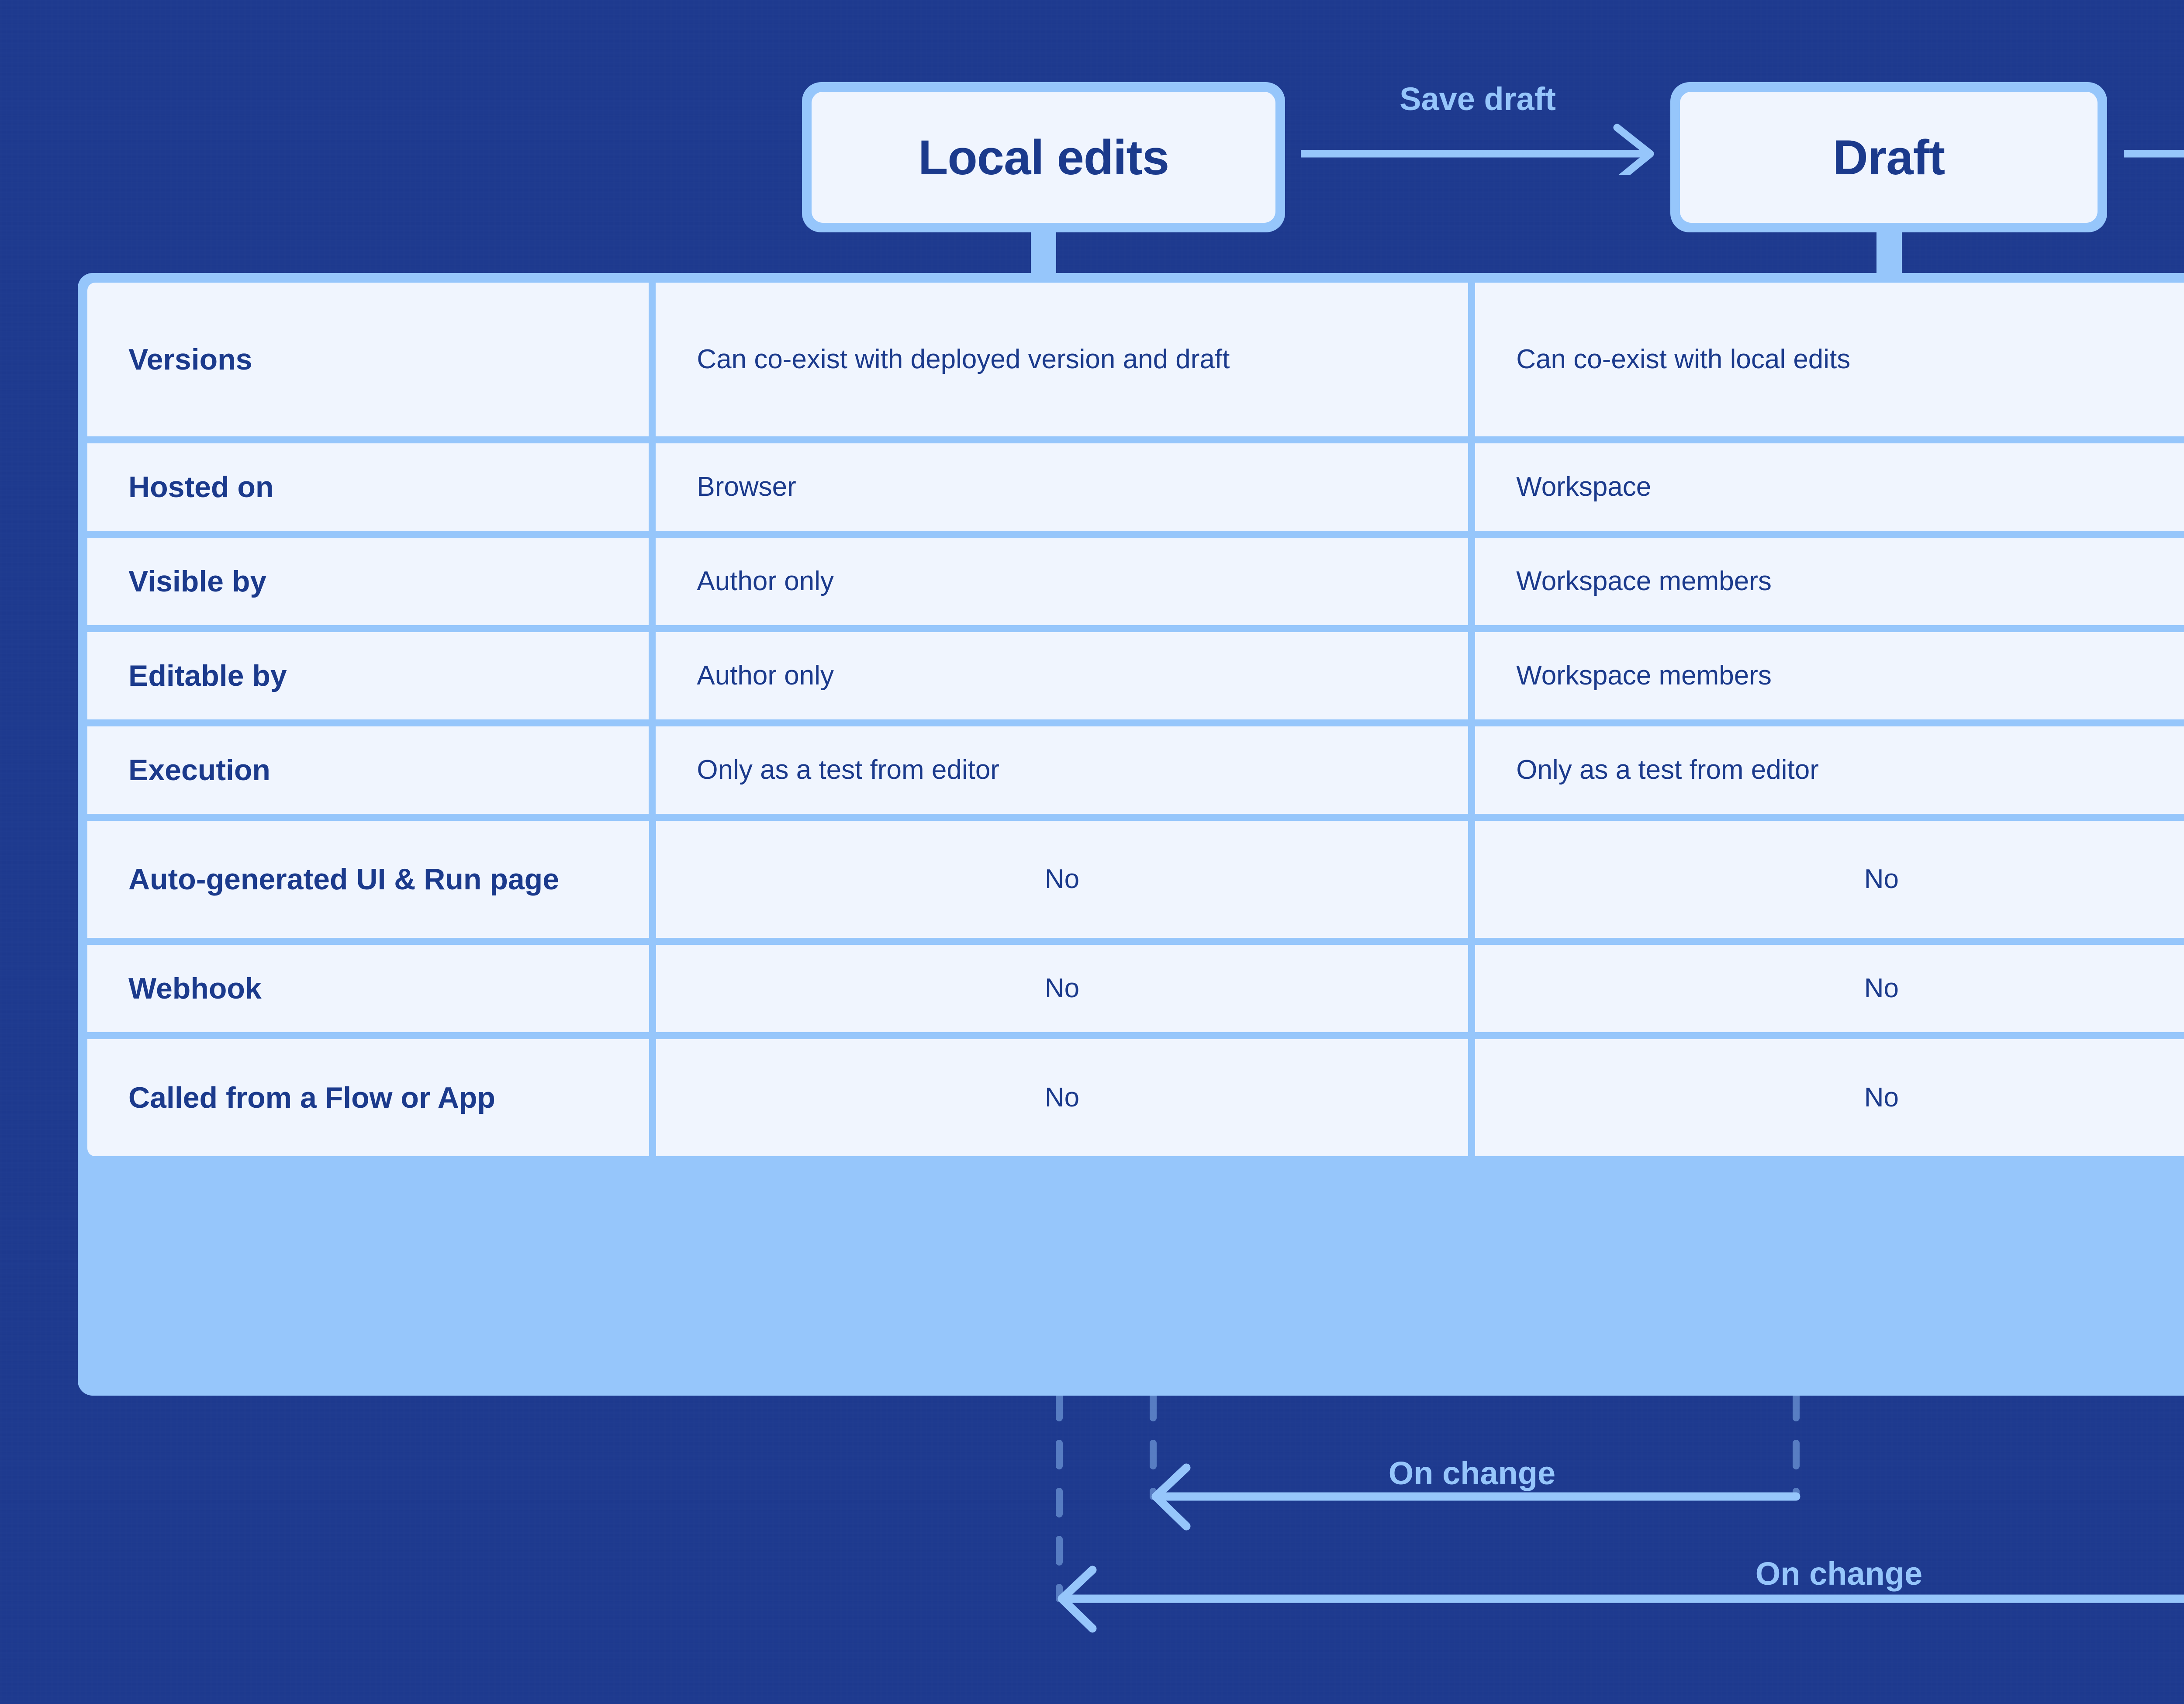  Describe the element at coordinates (1839, 1573) in the screenshot. I see `feedback-label-deployed: On change` at that location.